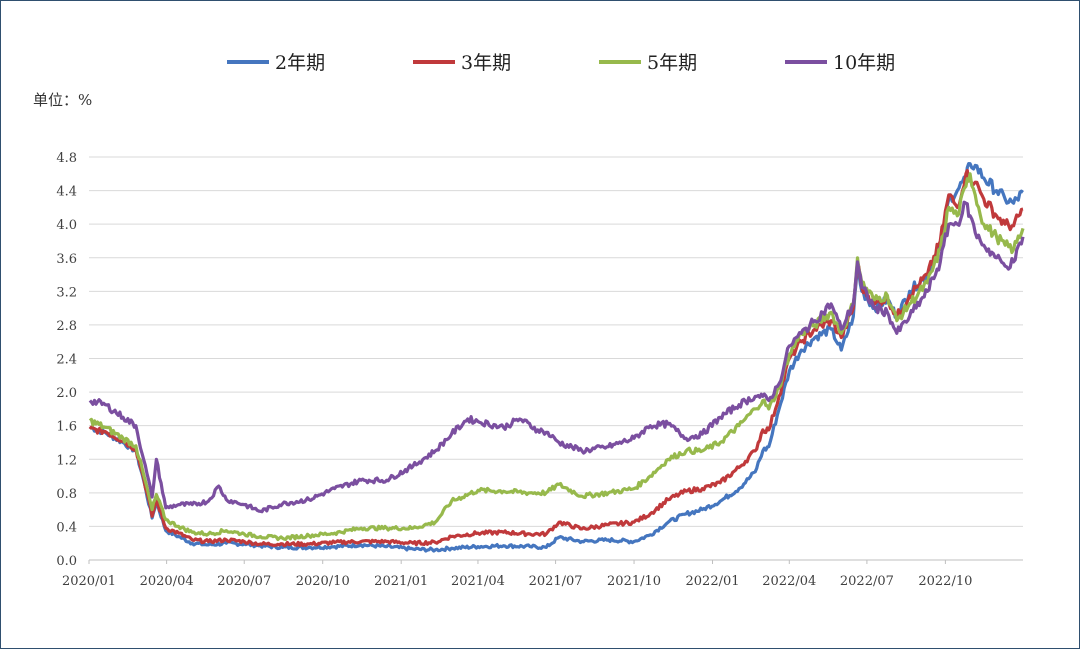 The image size is (1080, 652). What do you see at coordinates (789, 581) in the screenshot?
I see `x-tick-label: 2022/04` at bounding box center [789, 581].